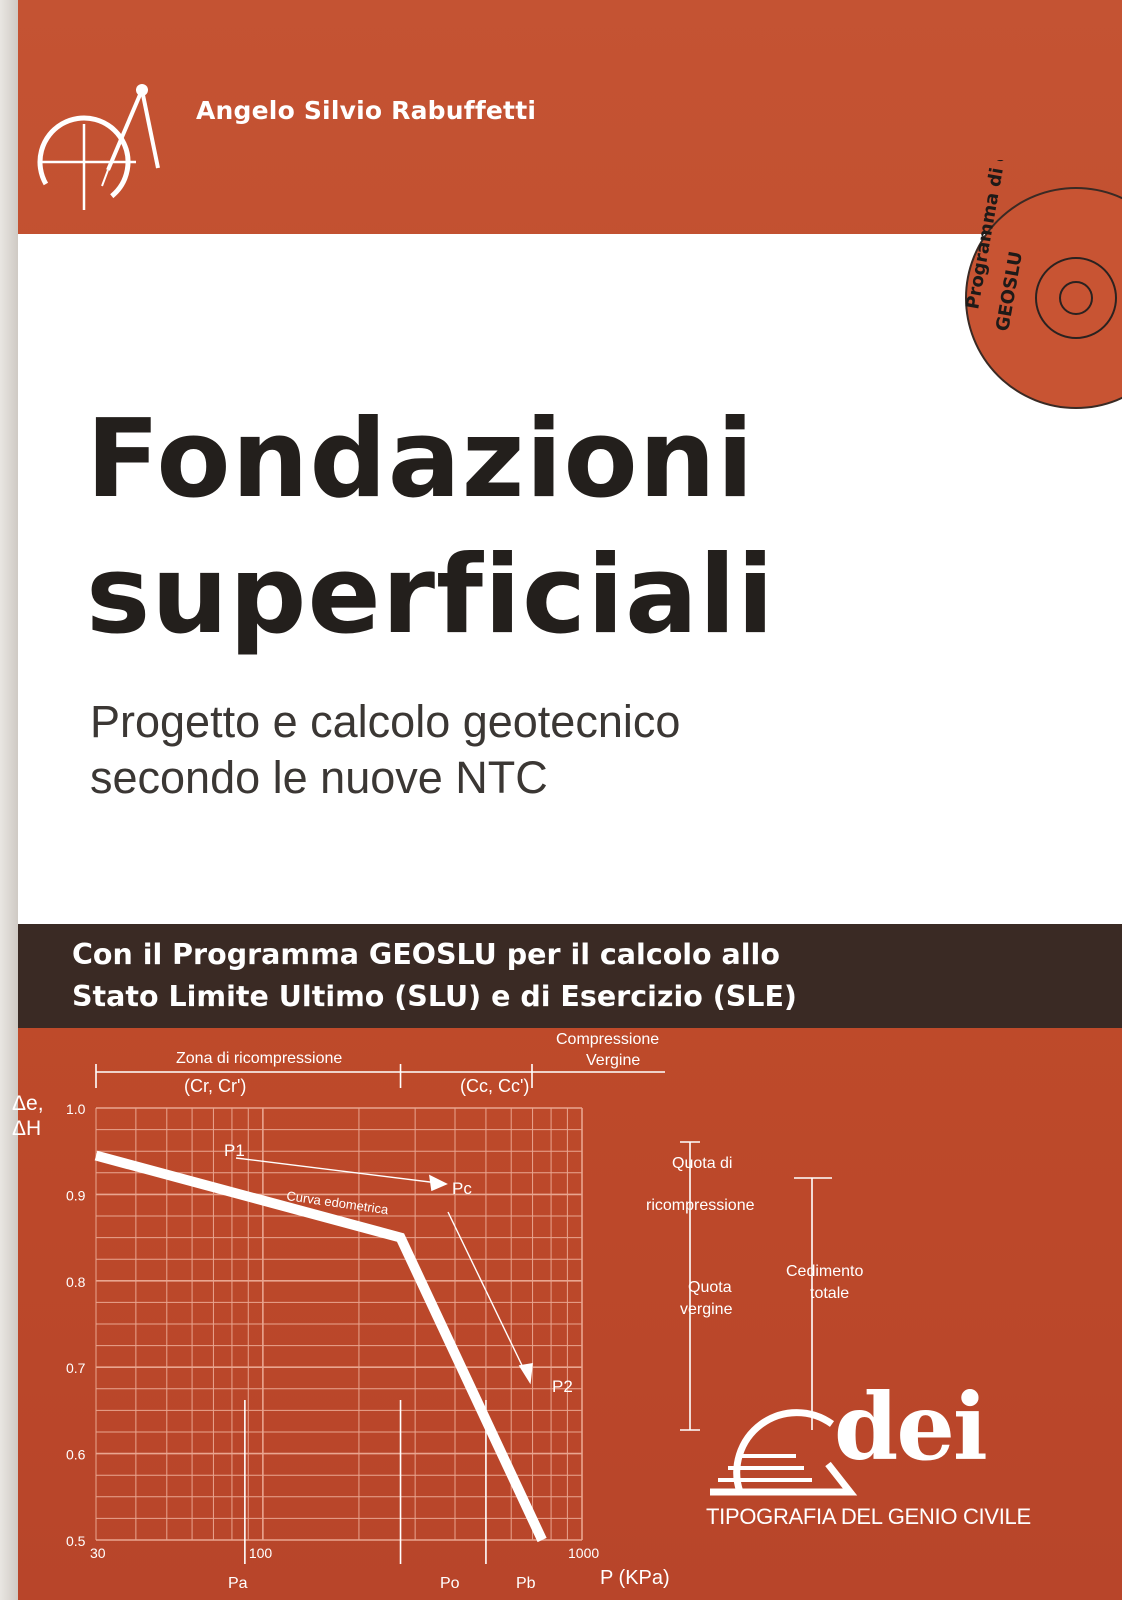  I want to click on subtitle-line-2: secondo le nuove NTC, so click(319, 777).